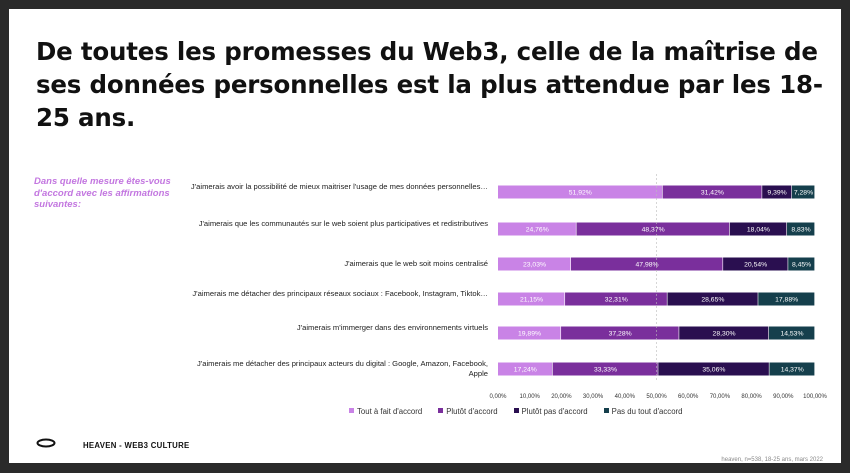 Image resolution: width=850 pixels, height=473 pixels. Describe the element at coordinates (772, 460) in the screenshot. I see `source-note: heaven, n=538, 18-25 ans, mars 2022` at that location.